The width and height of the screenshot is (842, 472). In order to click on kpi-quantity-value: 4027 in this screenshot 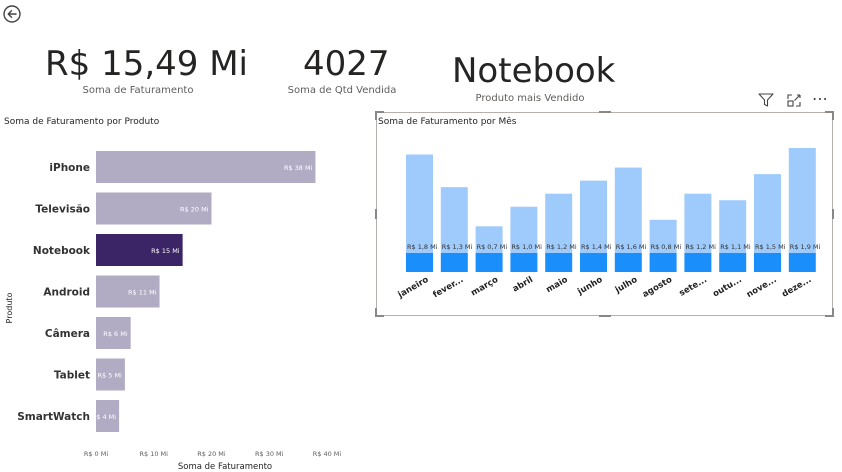, I will do `click(346, 64)`.